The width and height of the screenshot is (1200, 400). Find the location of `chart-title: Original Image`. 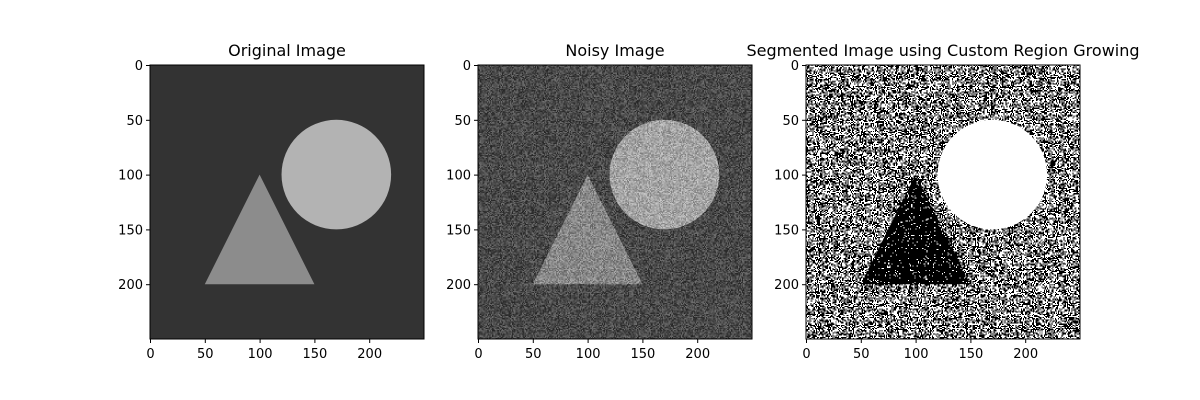

chart-title: Original Image is located at coordinates (287, 50).